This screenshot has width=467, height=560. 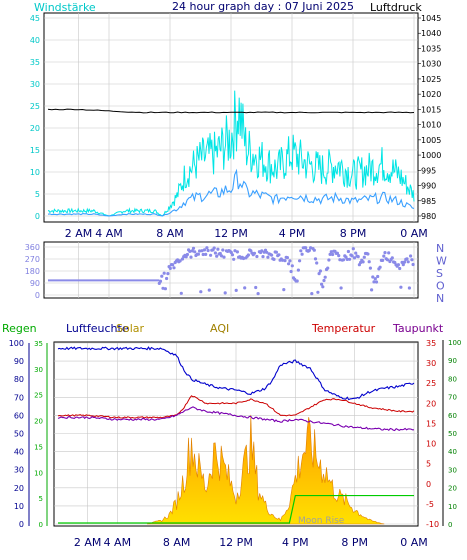 What do you see at coordinates (428, 201) in the screenshot?
I see `pressure-tick-label: 985` at bounding box center [428, 201].